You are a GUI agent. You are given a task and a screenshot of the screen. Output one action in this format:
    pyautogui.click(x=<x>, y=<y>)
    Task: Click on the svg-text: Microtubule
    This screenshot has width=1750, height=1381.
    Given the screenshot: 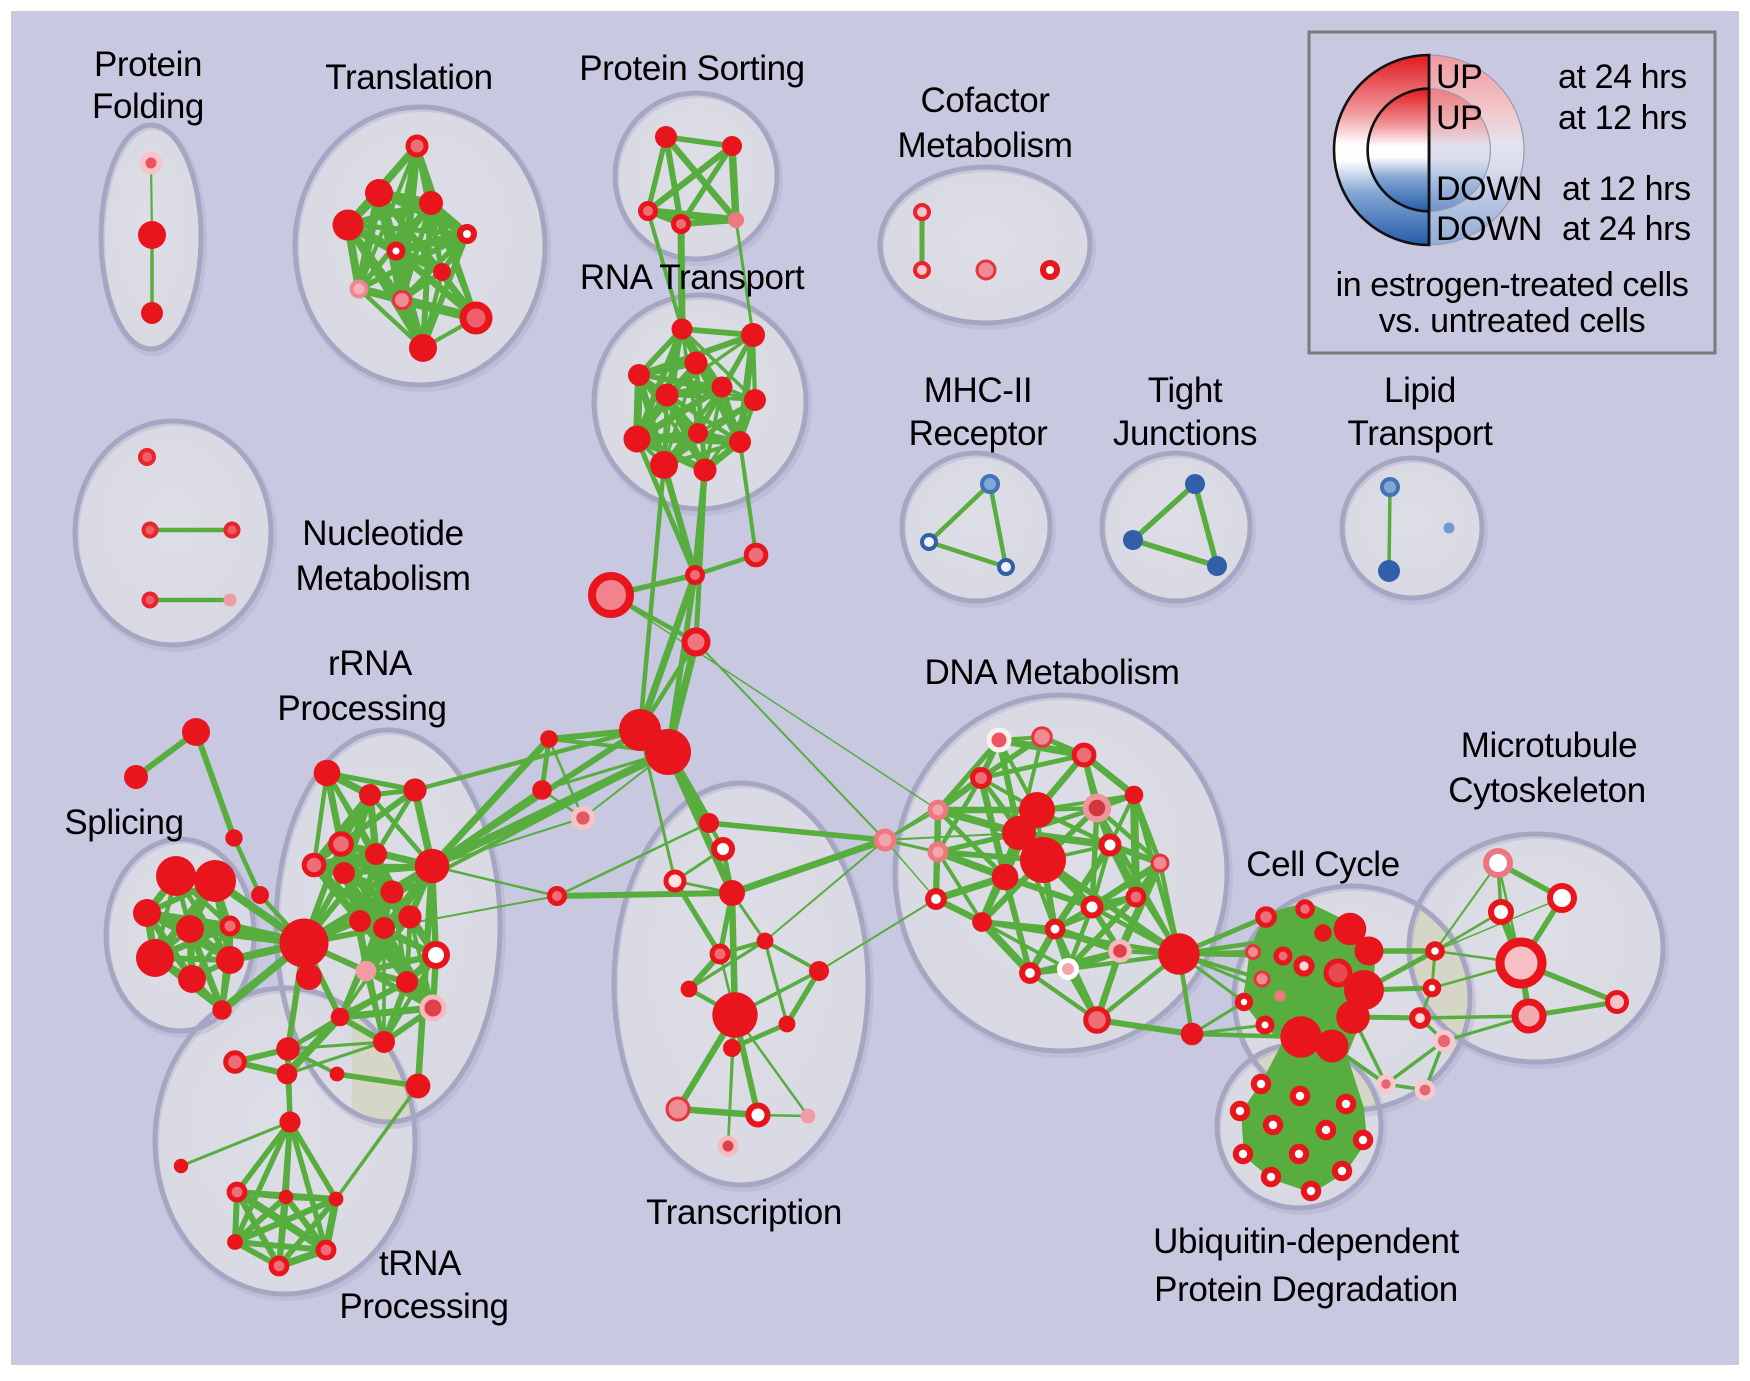 What is the action you would take?
    pyautogui.click(x=1549, y=745)
    